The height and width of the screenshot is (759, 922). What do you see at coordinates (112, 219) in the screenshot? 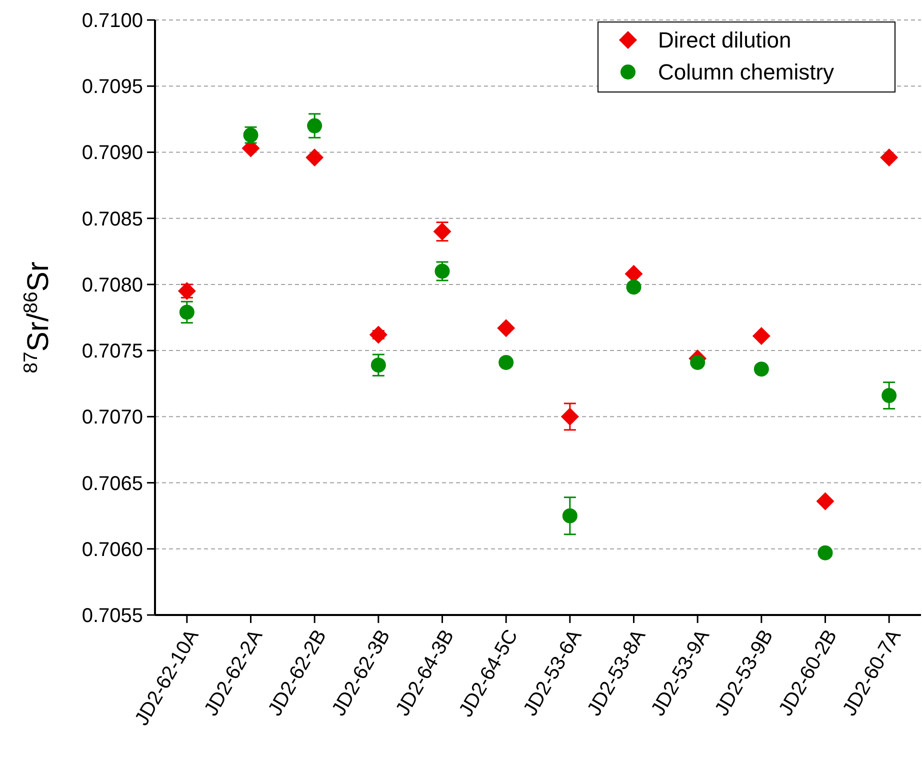
I see `y-tick-label: 0.7085` at bounding box center [112, 219].